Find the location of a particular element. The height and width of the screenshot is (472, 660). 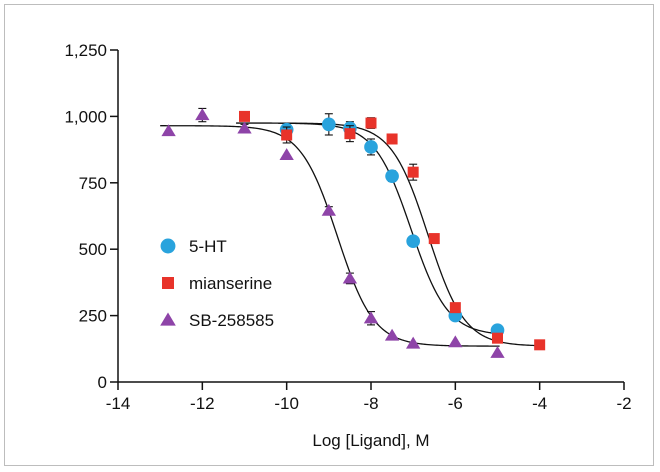

legend-marker-5-ht is located at coordinates (168, 246).